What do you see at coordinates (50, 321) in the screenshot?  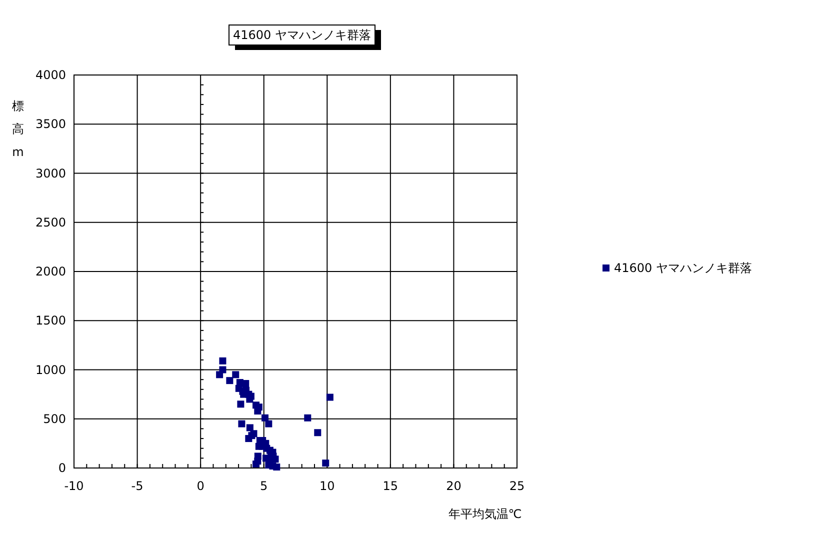 I see `y-tick-label: 1500` at bounding box center [50, 321].